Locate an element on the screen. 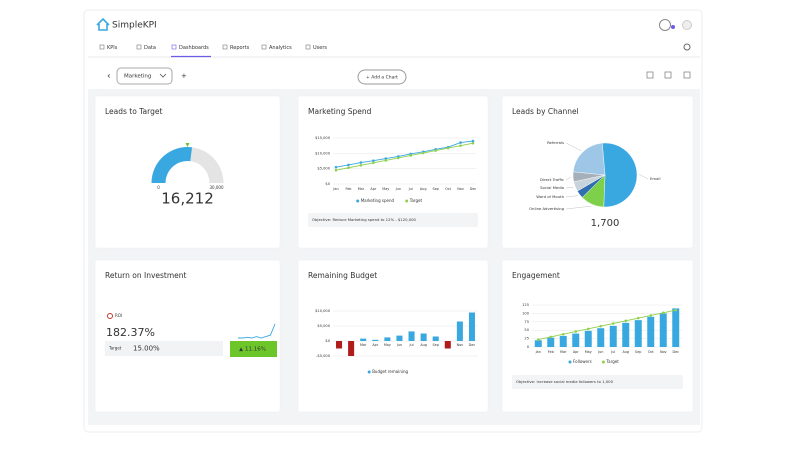 The width and height of the screenshot is (800, 450). gauge-marker is located at coordinates (187, 145).